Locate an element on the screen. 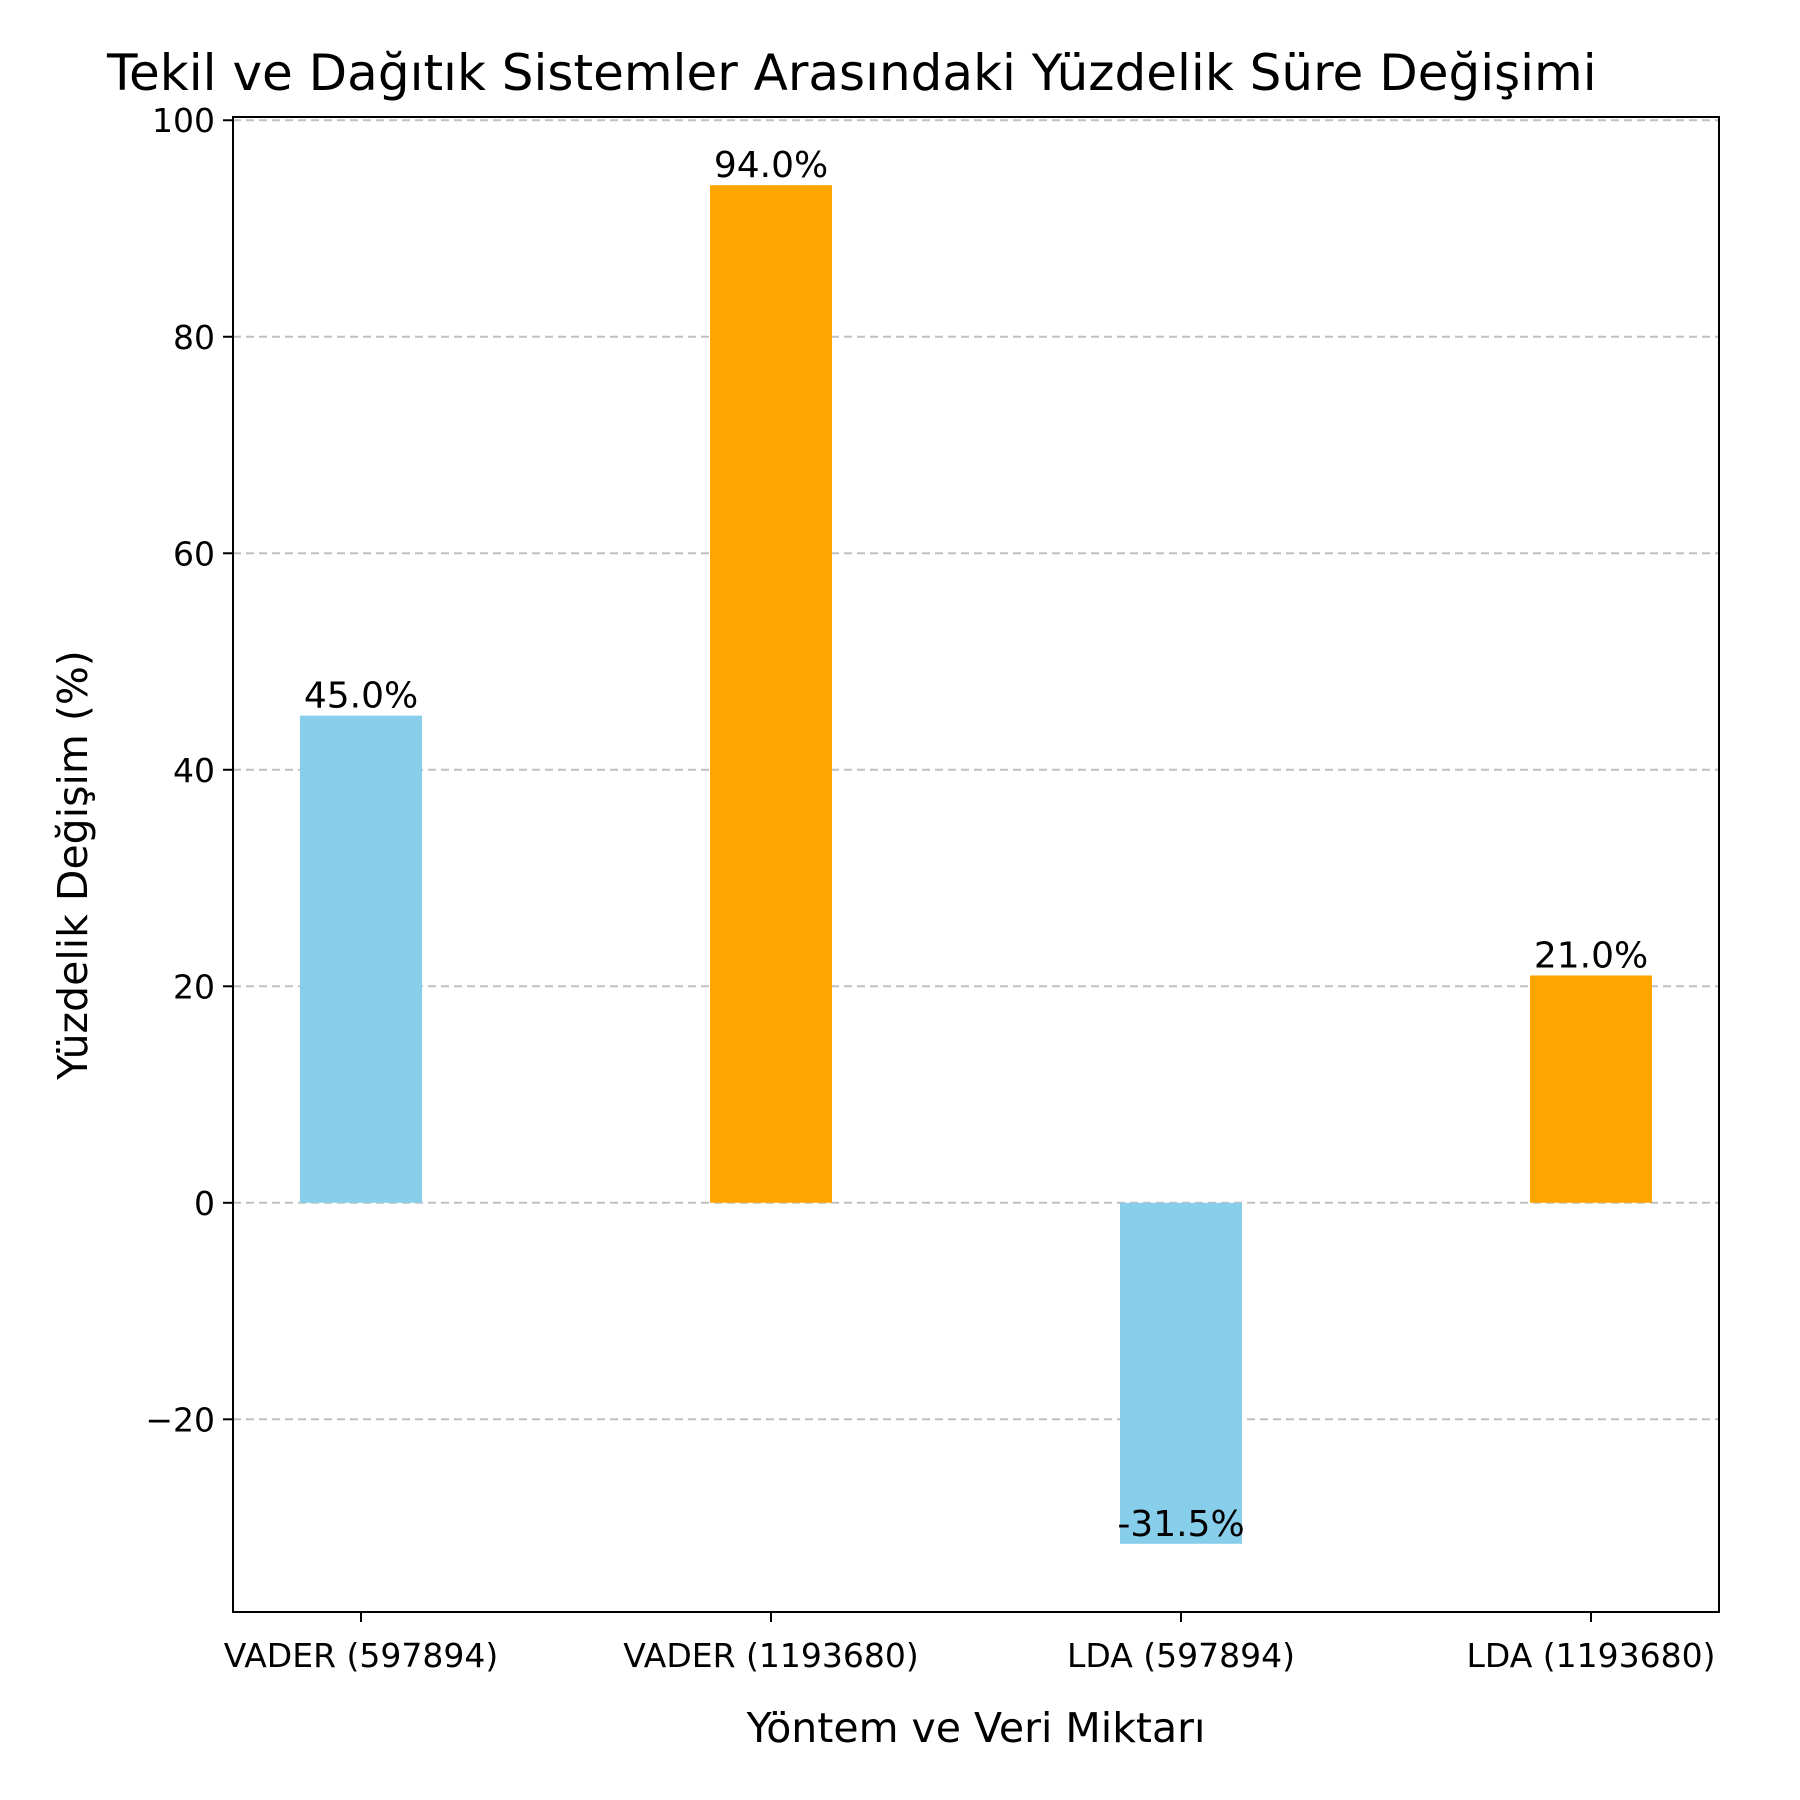 This screenshot has height=1800, width=1800. x-tick-label: VADER (1193680) is located at coordinates (770, 1655).